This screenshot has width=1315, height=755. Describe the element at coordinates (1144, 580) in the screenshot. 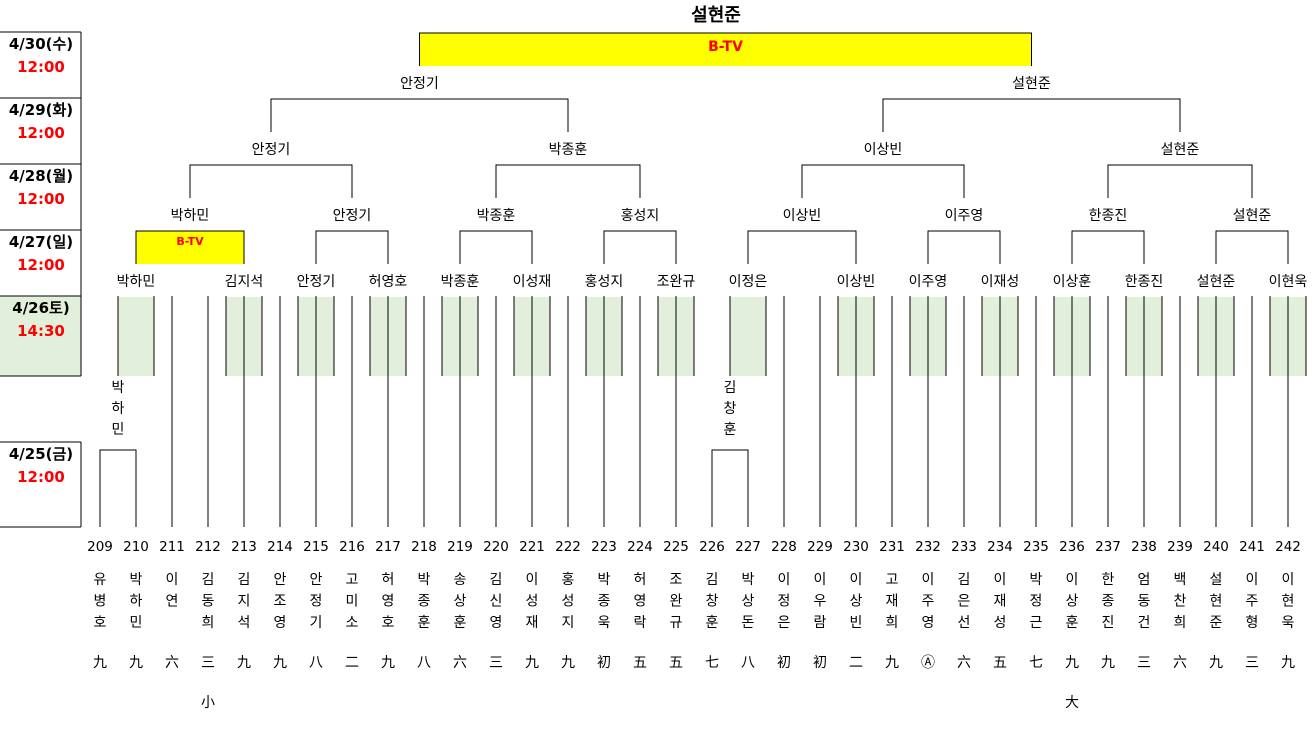

I see `player-name-char: 엄` at that location.